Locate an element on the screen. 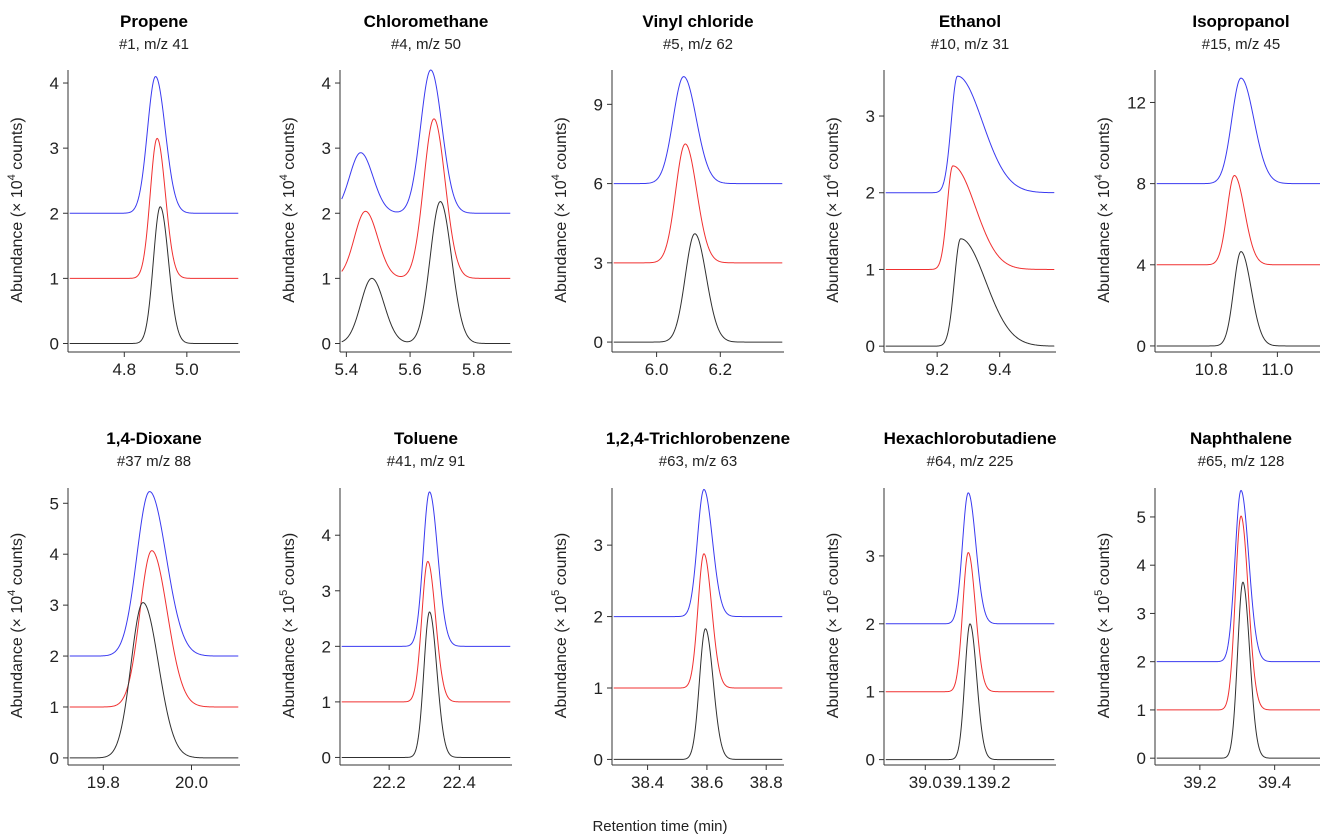  x-tick-label: 5.4 is located at coordinates (347, 369).